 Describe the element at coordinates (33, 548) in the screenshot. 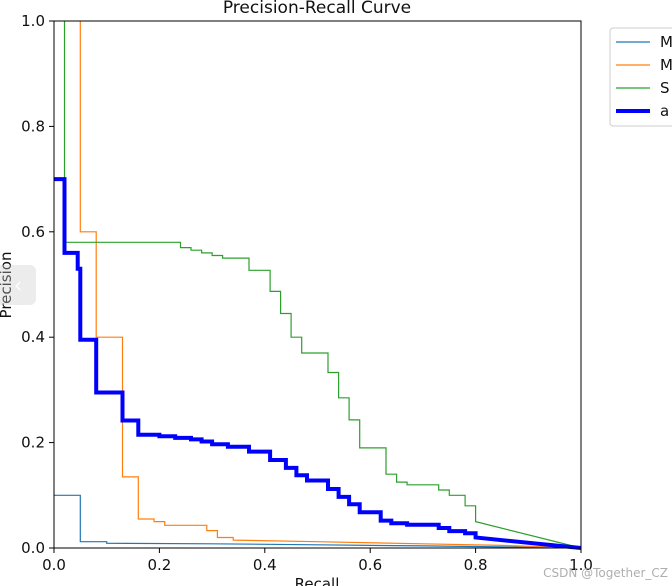

I see `y-tick-label: 0.0` at that location.